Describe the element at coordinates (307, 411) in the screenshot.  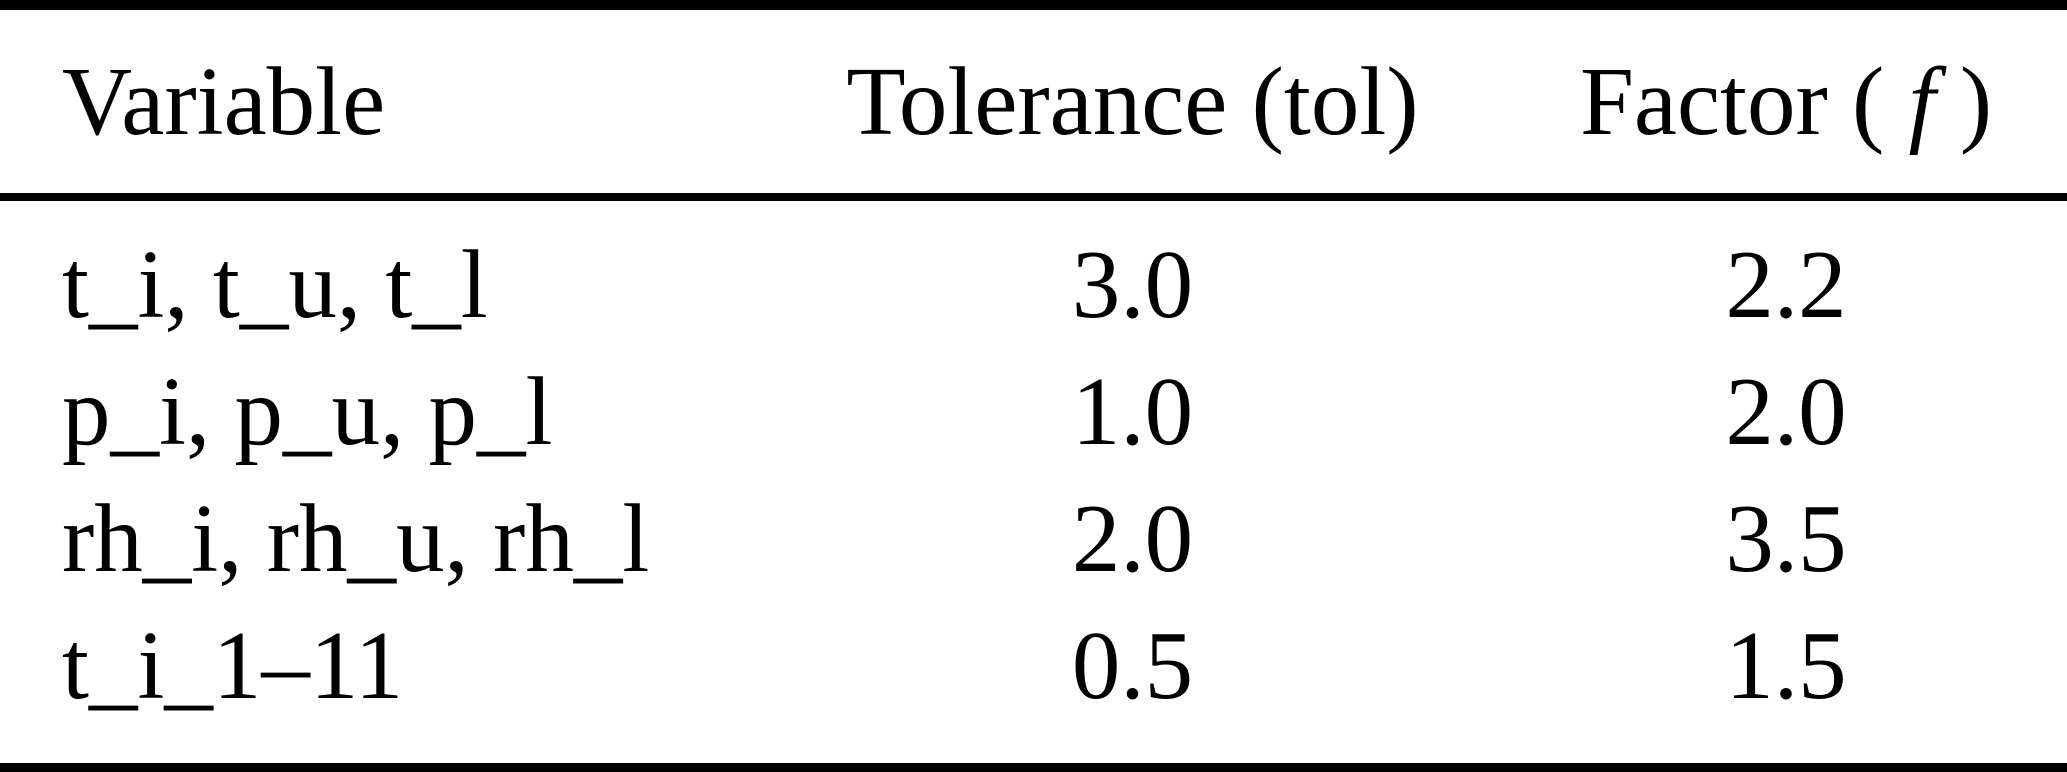
I see `cell-variable: p_i, p_u, p_l` at that location.